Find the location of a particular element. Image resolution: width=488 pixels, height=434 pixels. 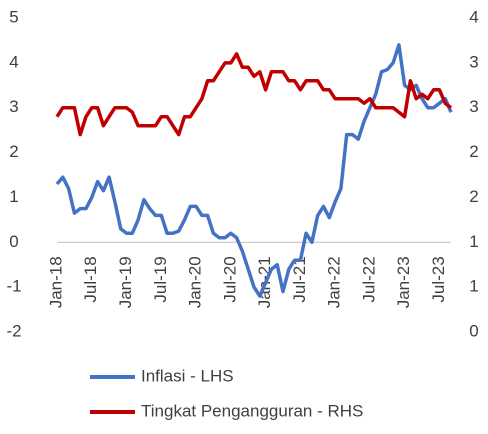

y-tick-label: 3 is located at coordinates (13, 106).